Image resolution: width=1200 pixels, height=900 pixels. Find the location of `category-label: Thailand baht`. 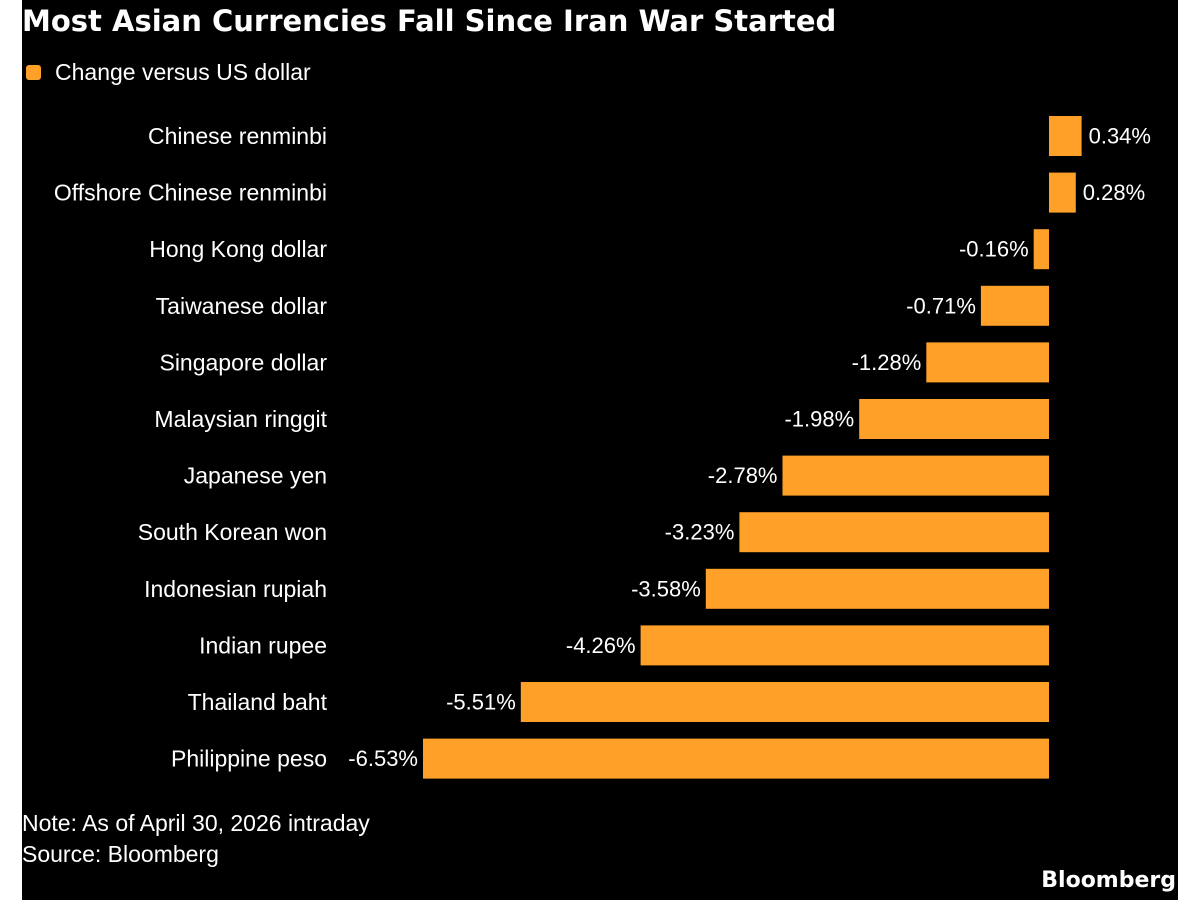

category-label: Thailand baht is located at coordinates (258, 702).